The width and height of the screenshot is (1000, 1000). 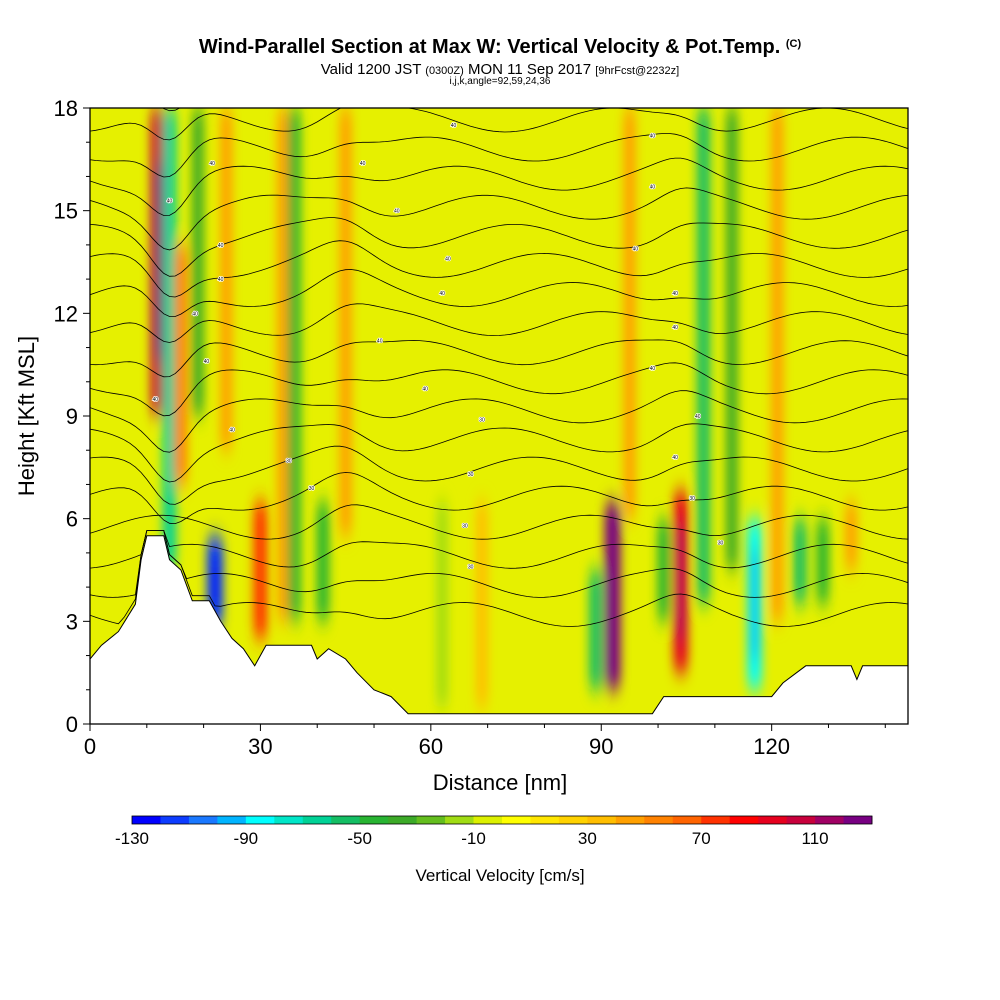 What do you see at coordinates (499, 875) in the screenshot?
I see `colorbar-label: Vertical Velocity [cm/s]` at bounding box center [499, 875].